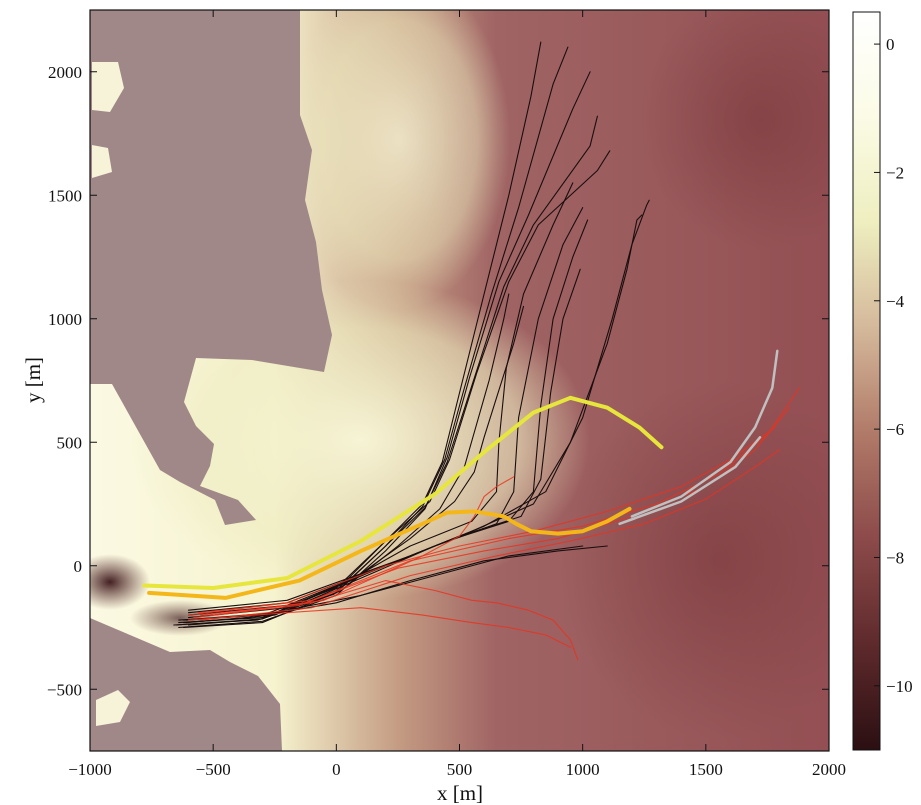 The width and height of the screenshot is (921, 805). Describe the element at coordinates (460, 769) in the screenshot. I see `x-tick-label: 500` at that location.